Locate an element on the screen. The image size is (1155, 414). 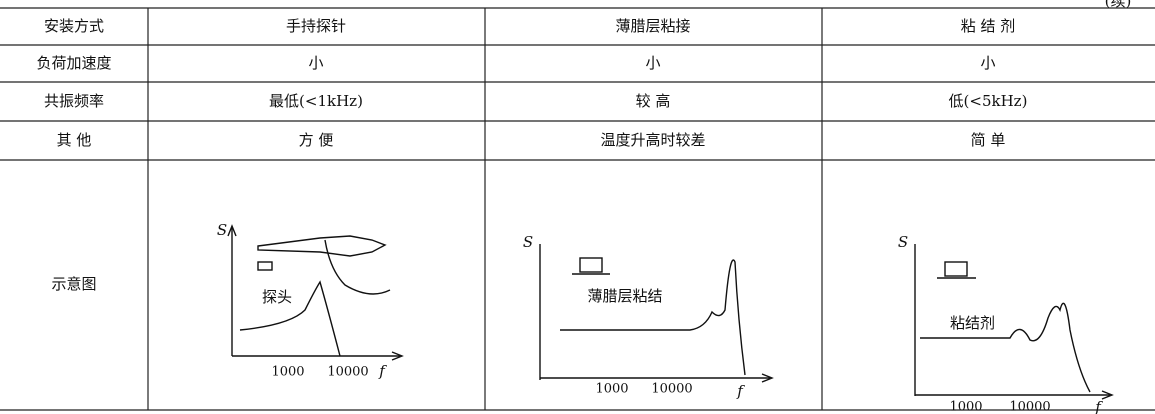
table-cell: 最低(<1kHz) is located at coordinates (316, 101).